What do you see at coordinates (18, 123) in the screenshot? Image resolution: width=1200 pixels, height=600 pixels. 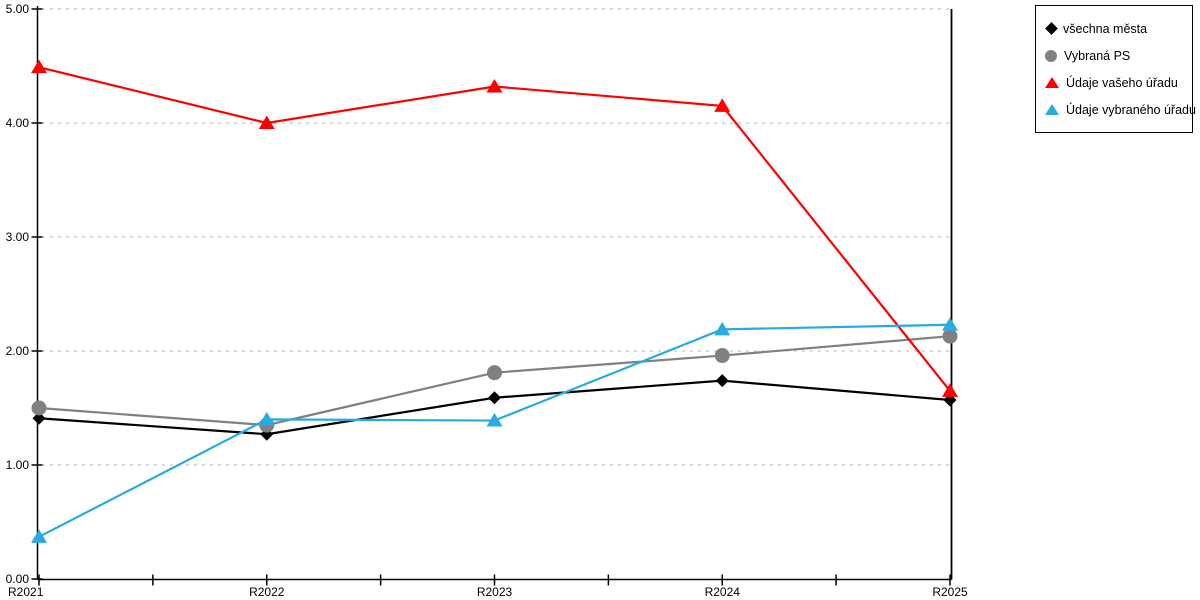 I see `y-tick-label: 4.00` at bounding box center [18, 123].